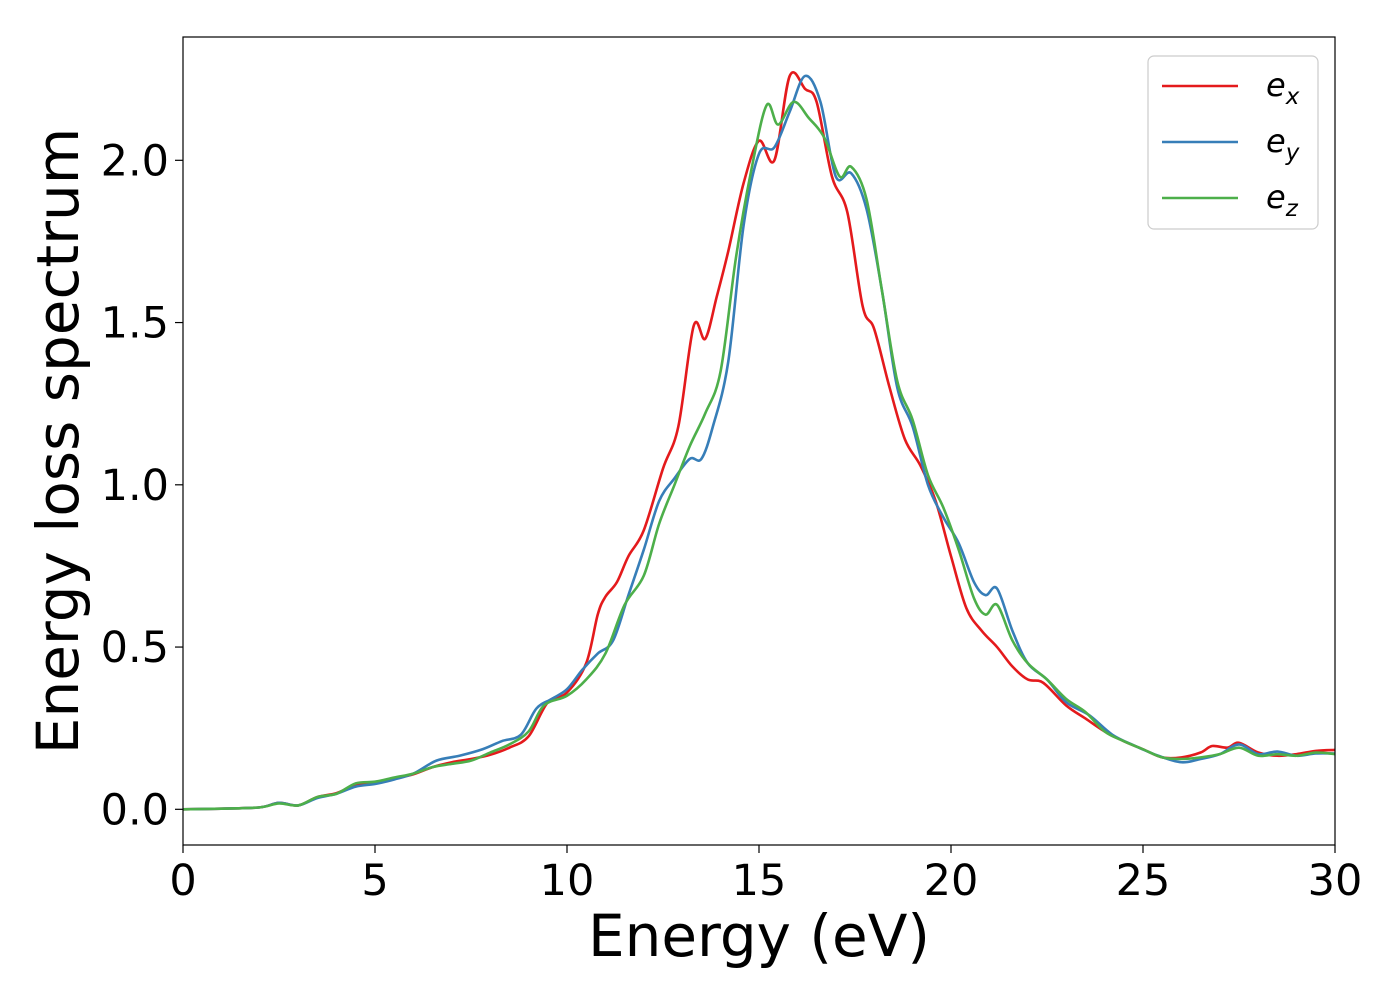 This screenshot has height=1000, width=1400. What do you see at coordinates (135, 810) in the screenshot?
I see `y-tick-label: 0.0` at bounding box center [135, 810].